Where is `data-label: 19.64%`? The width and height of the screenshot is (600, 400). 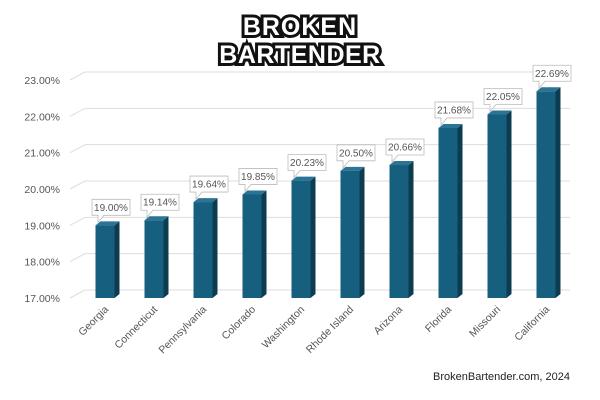 data-label: 19.64% is located at coordinates (209, 188).